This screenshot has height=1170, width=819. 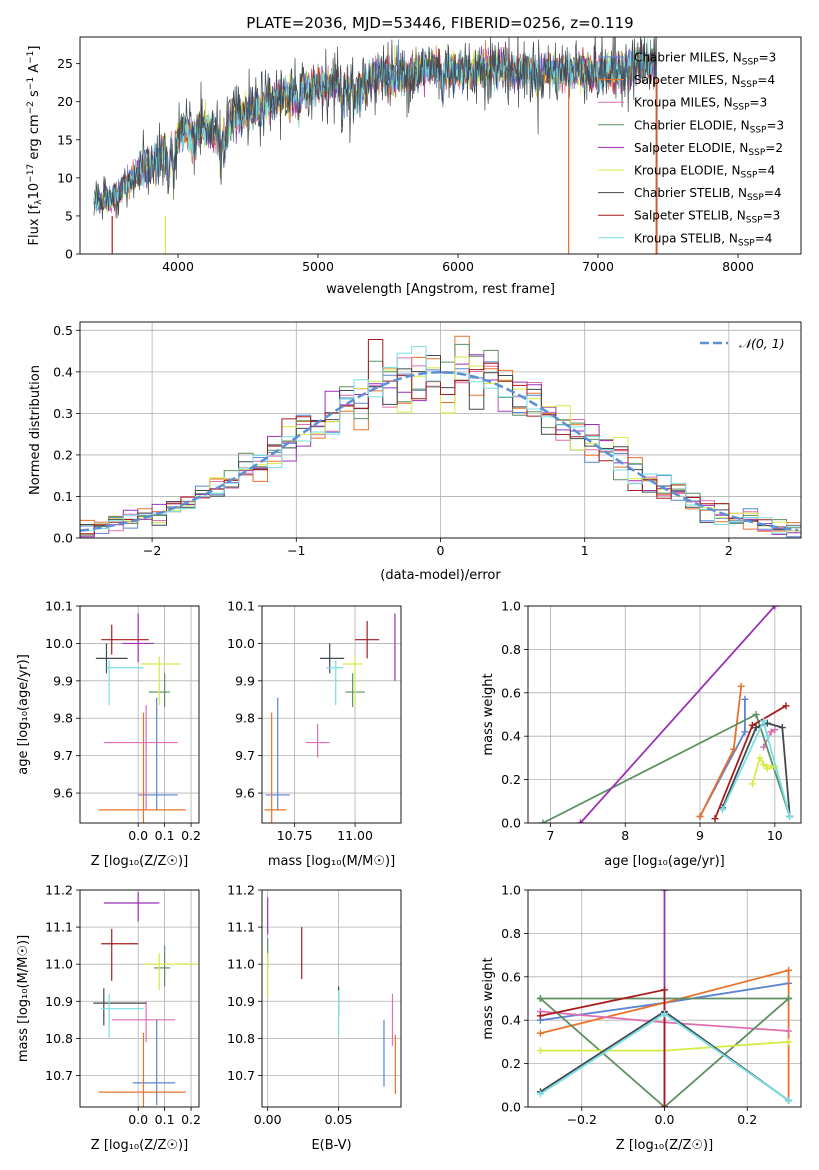 I want to click on legend-name: Chabrier ELODIE, N, so click(x=692, y=125).